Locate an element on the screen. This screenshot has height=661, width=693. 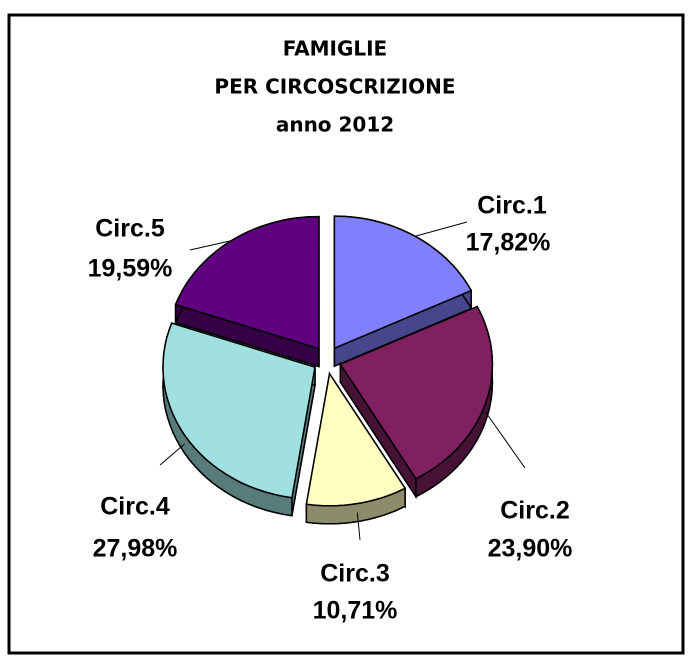
value-label: 17,82% is located at coordinates (508, 243).